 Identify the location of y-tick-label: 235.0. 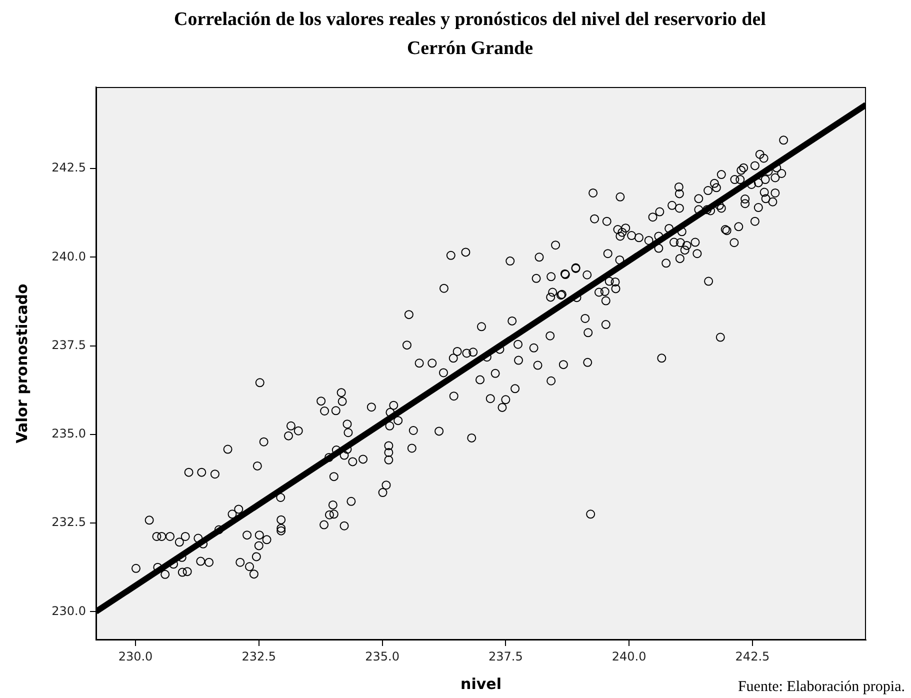
(69, 433).